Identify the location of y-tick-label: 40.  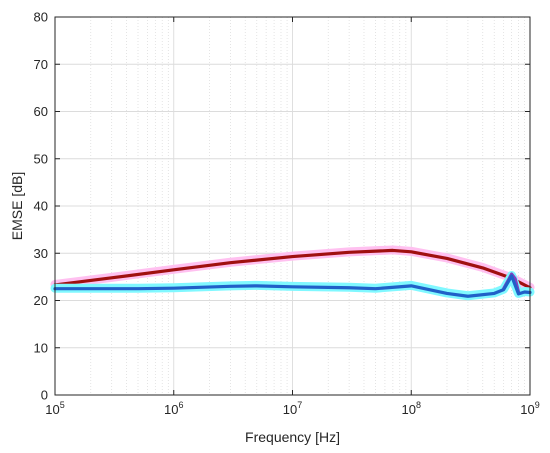
(41, 206).